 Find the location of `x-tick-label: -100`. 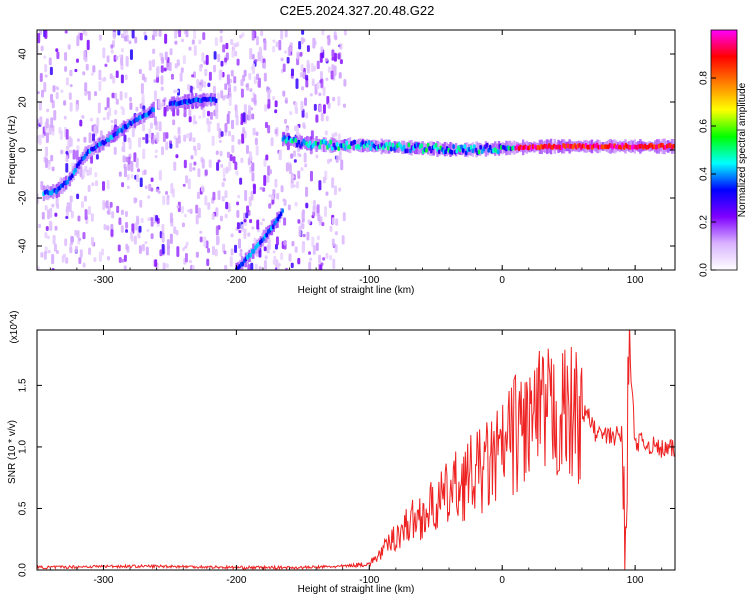

x-tick-label: -100 is located at coordinates (369, 280).